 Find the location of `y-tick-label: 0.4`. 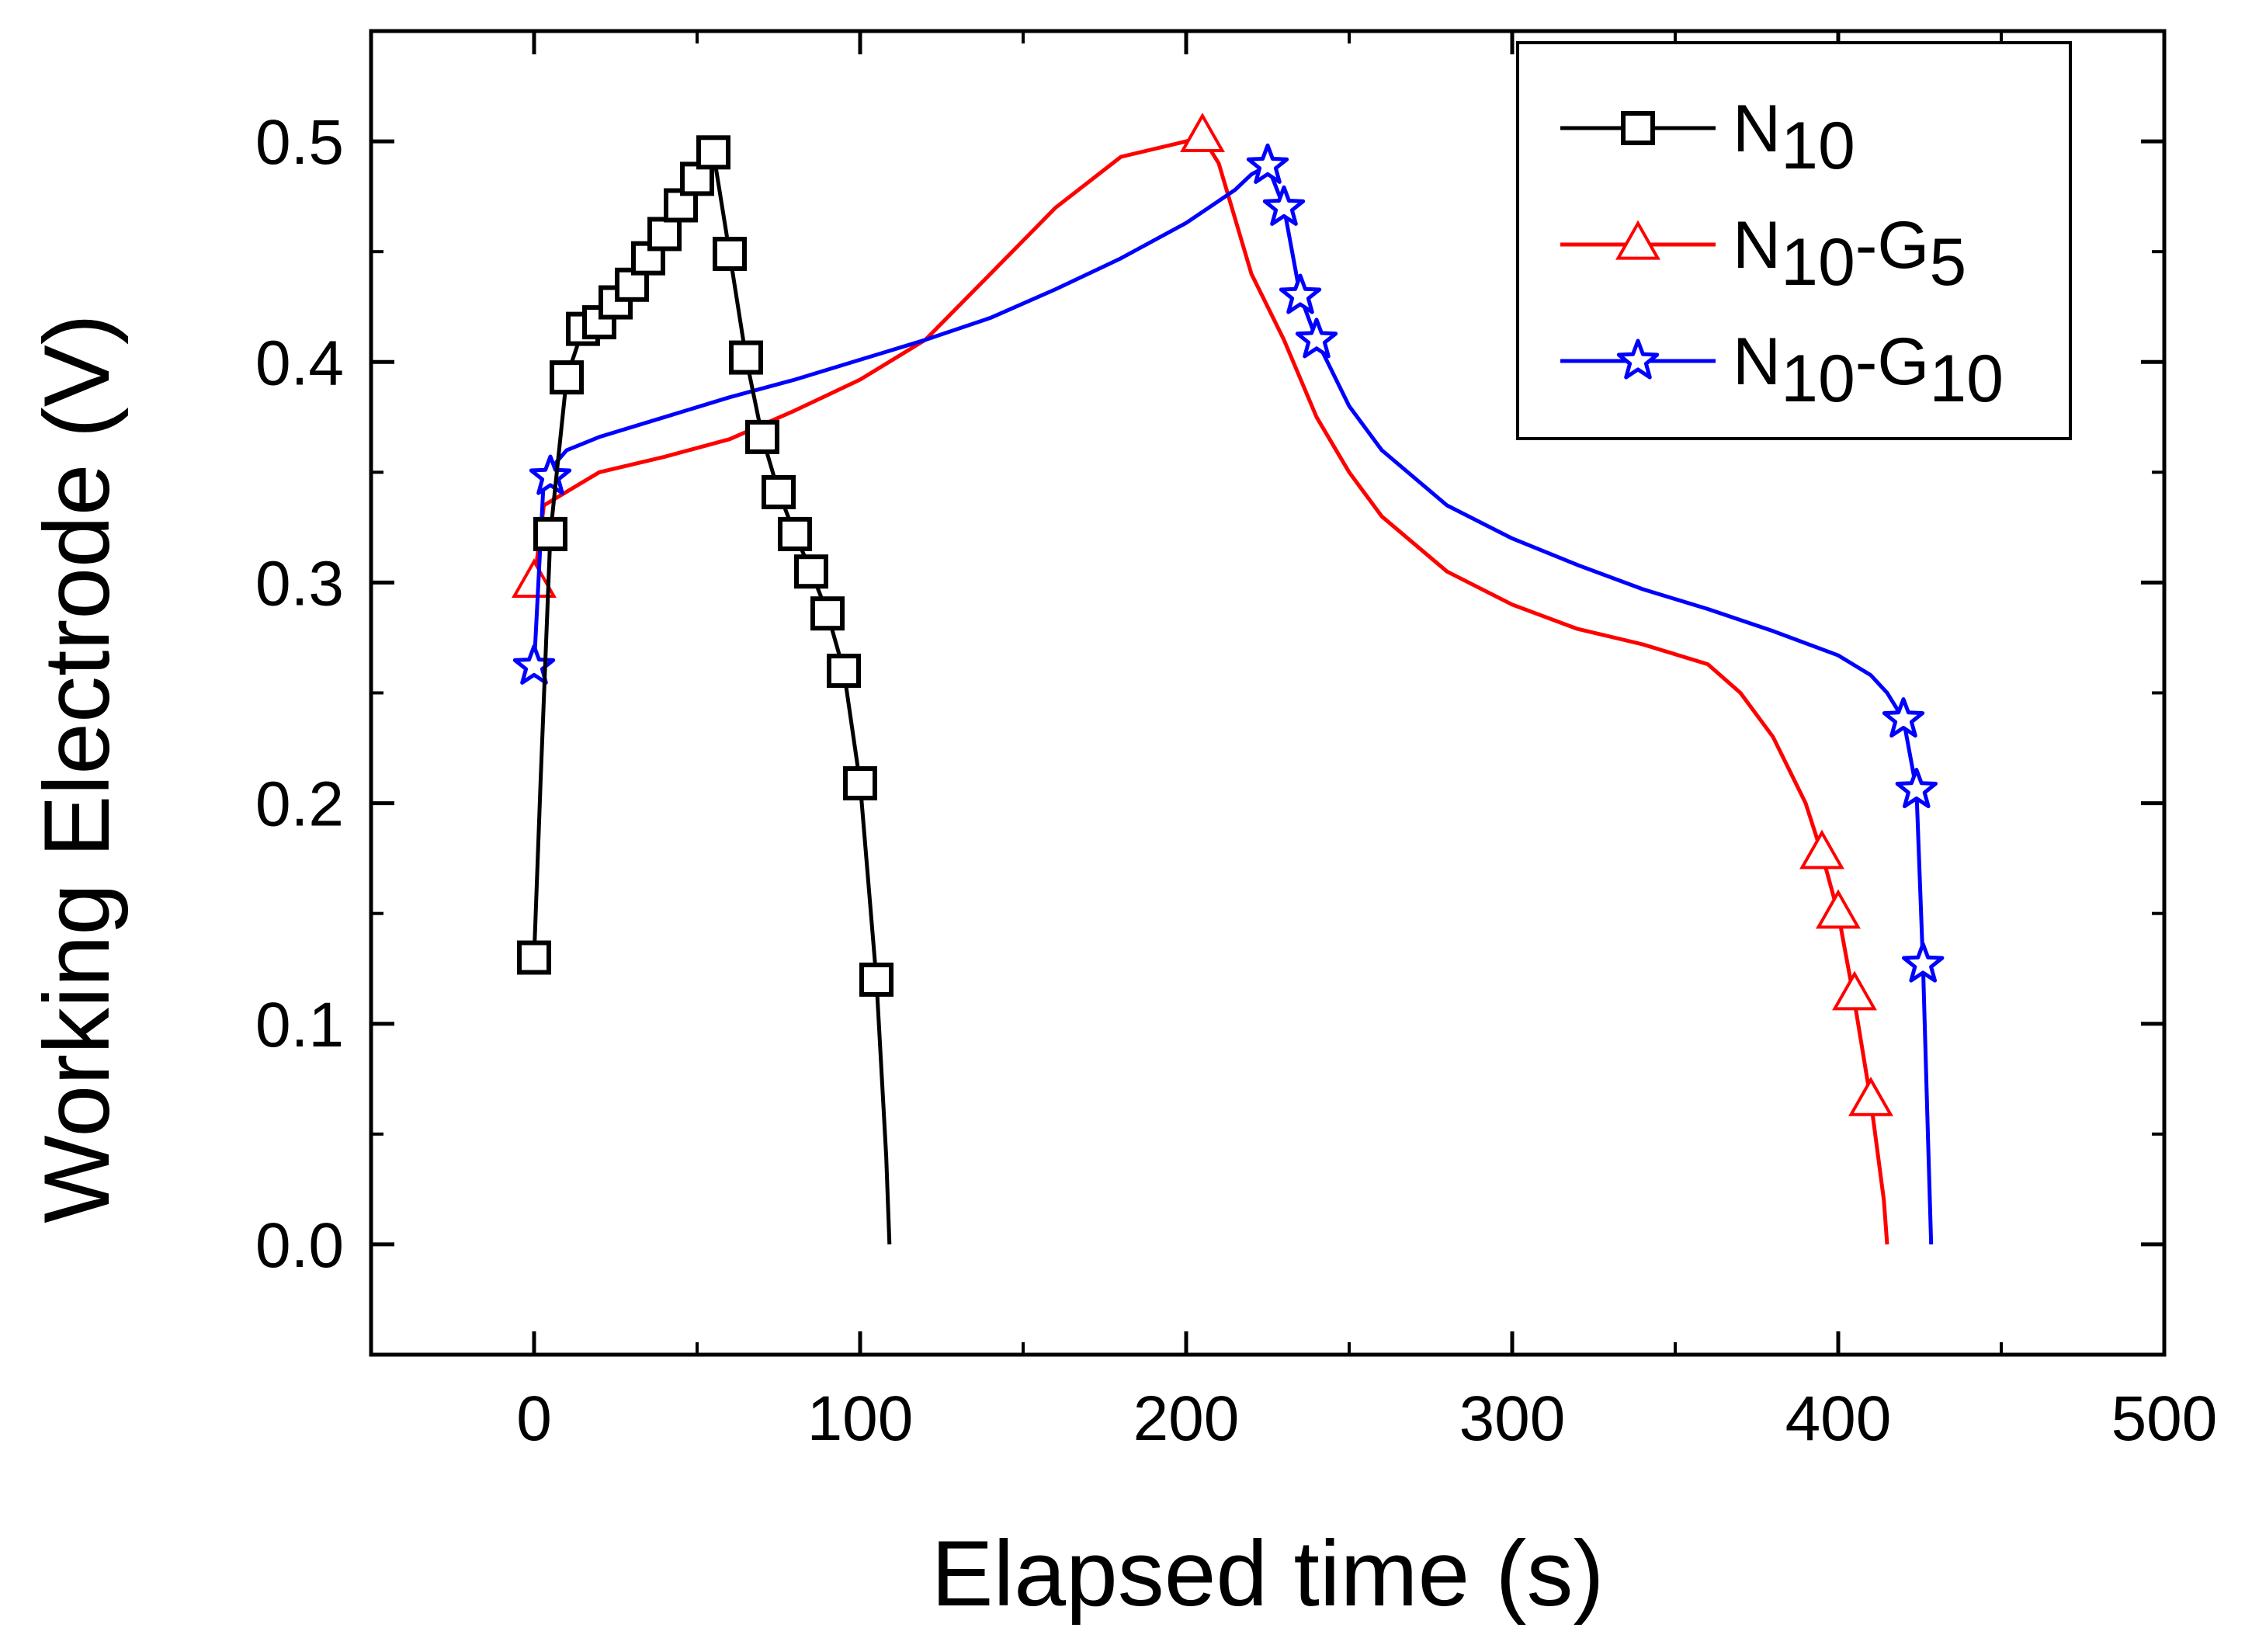

y-tick-label: 0.4 is located at coordinates (300, 363).